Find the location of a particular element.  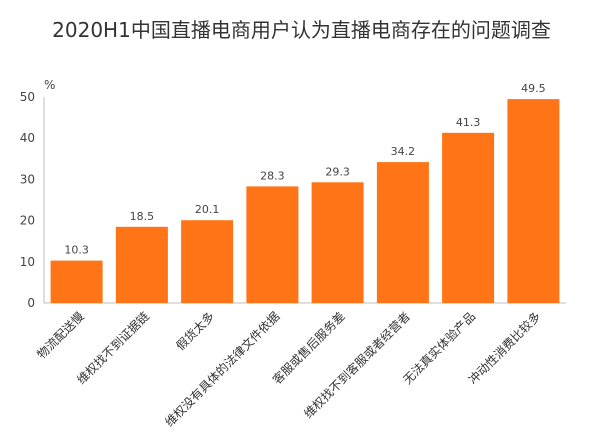

x-category-label: 物流配送慢 is located at coordinates (60, 335).